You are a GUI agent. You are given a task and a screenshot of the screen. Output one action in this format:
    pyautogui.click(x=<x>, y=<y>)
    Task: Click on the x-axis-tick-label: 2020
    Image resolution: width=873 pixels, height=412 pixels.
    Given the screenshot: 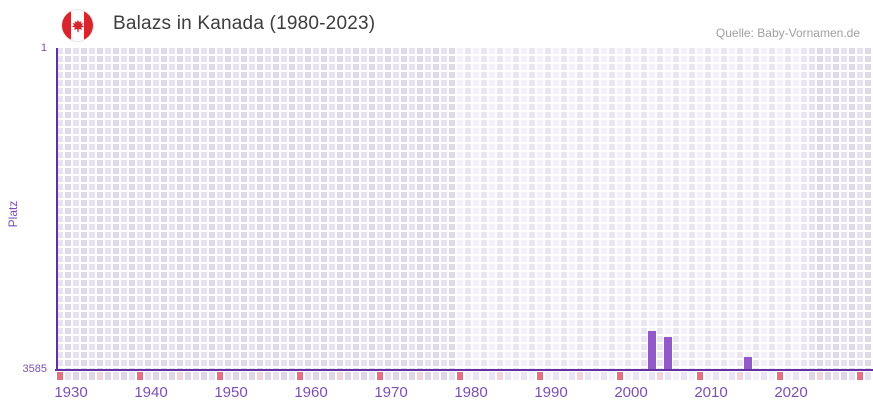 What is the action you would take?
    pyautogui.click(x=791, y=392)
    